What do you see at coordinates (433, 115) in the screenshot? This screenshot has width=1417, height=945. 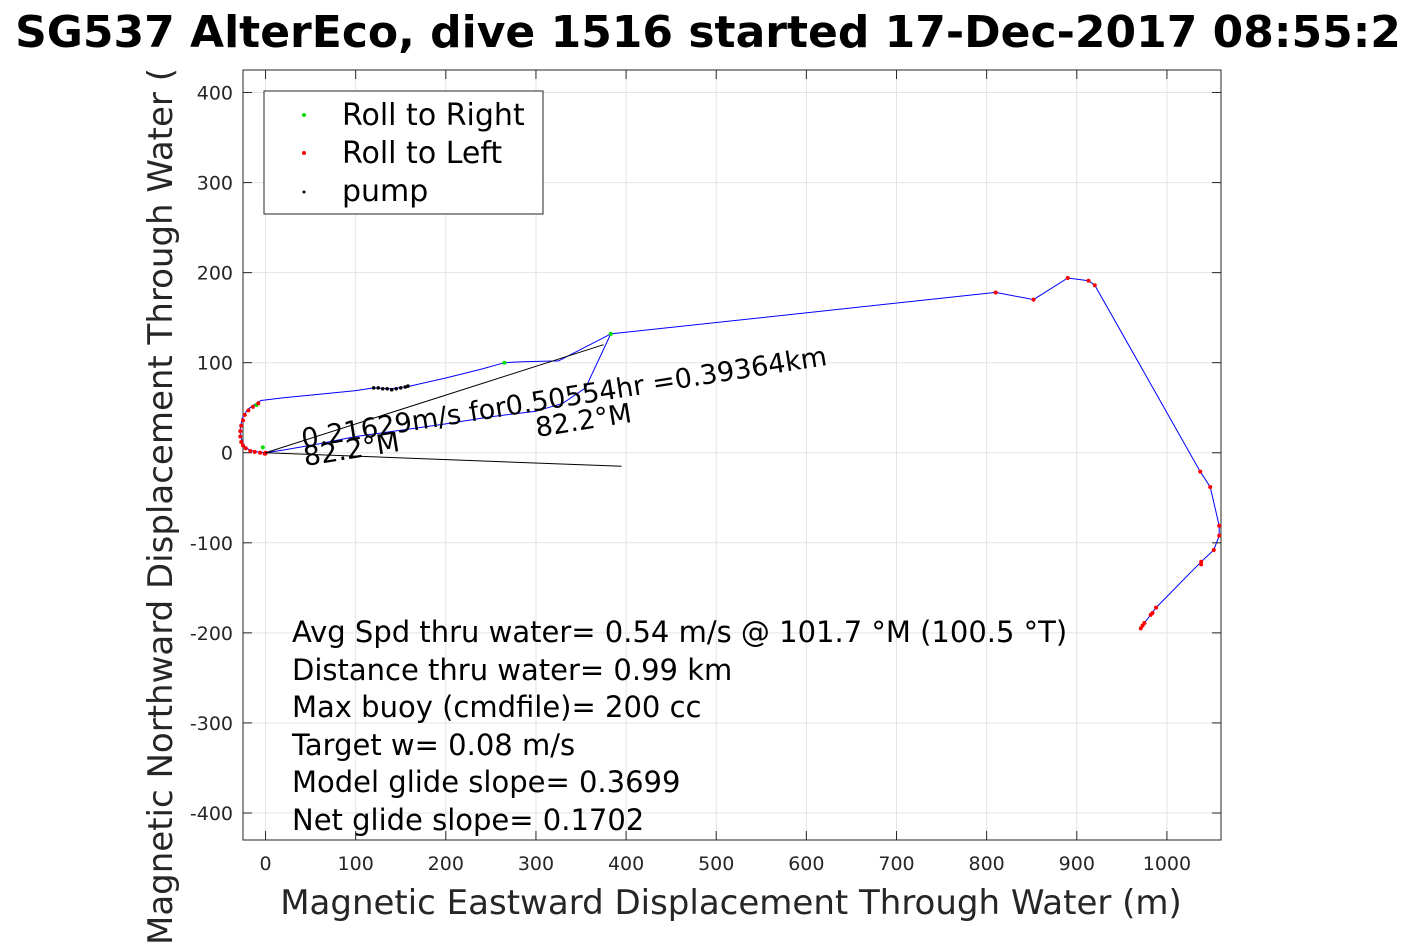 I see `legend-label-roll-right: Roll to Right` at bounding box center [433, 115].